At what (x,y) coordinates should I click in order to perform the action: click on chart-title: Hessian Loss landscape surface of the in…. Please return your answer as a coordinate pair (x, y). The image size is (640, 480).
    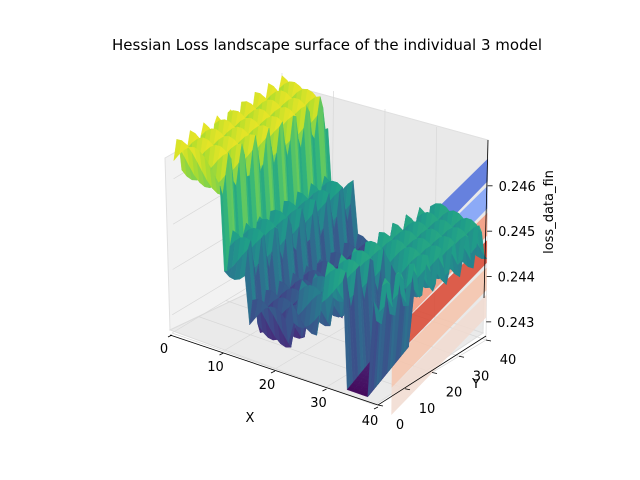
    Looking at the image, I should click on (327, 45).